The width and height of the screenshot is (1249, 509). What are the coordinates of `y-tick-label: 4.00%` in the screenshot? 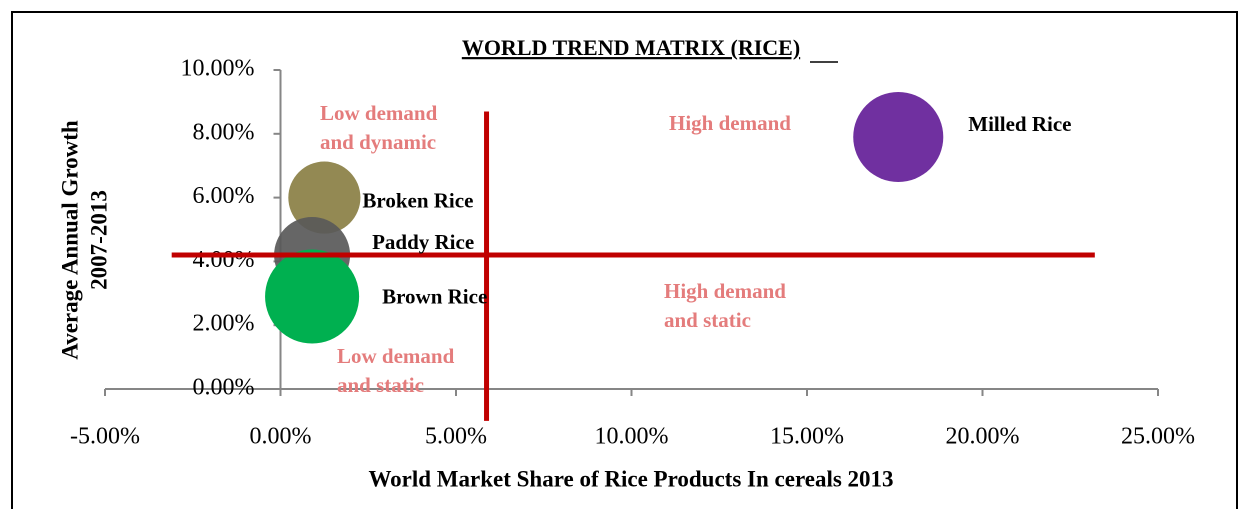 It's located at (224, 260).